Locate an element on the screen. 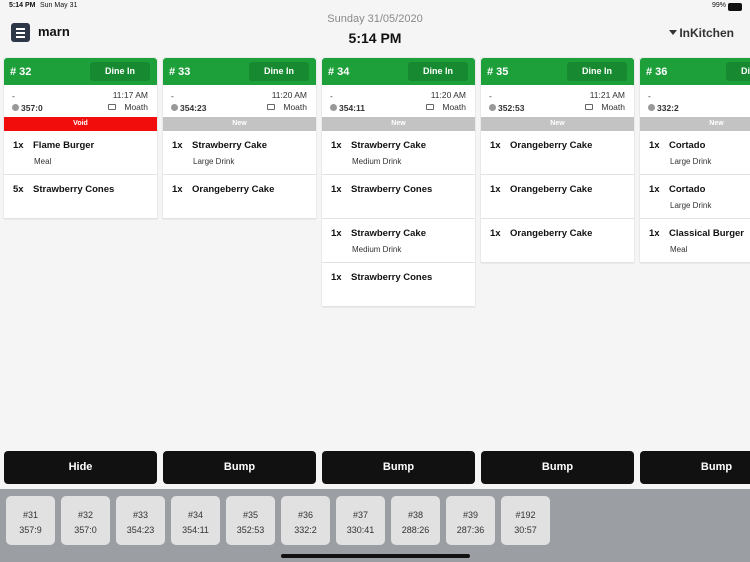 The image size is (750, 562). menu-button is located at coordinates (20, 32).